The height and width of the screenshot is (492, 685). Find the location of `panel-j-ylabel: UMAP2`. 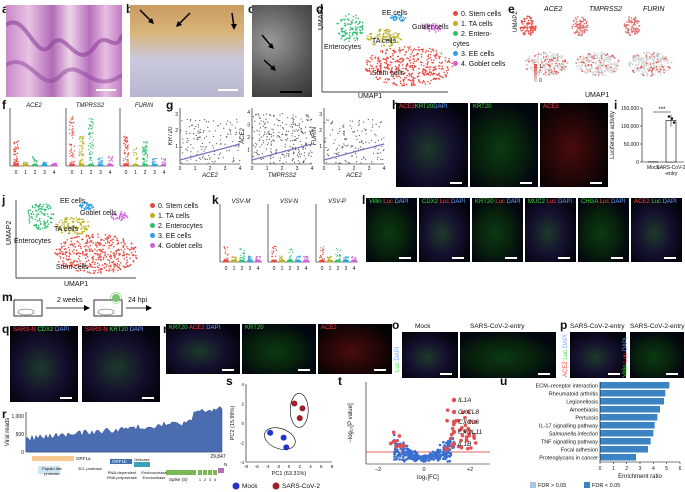

panel-j-ylabel: UMAP2 is located at coordinates (9, 232).